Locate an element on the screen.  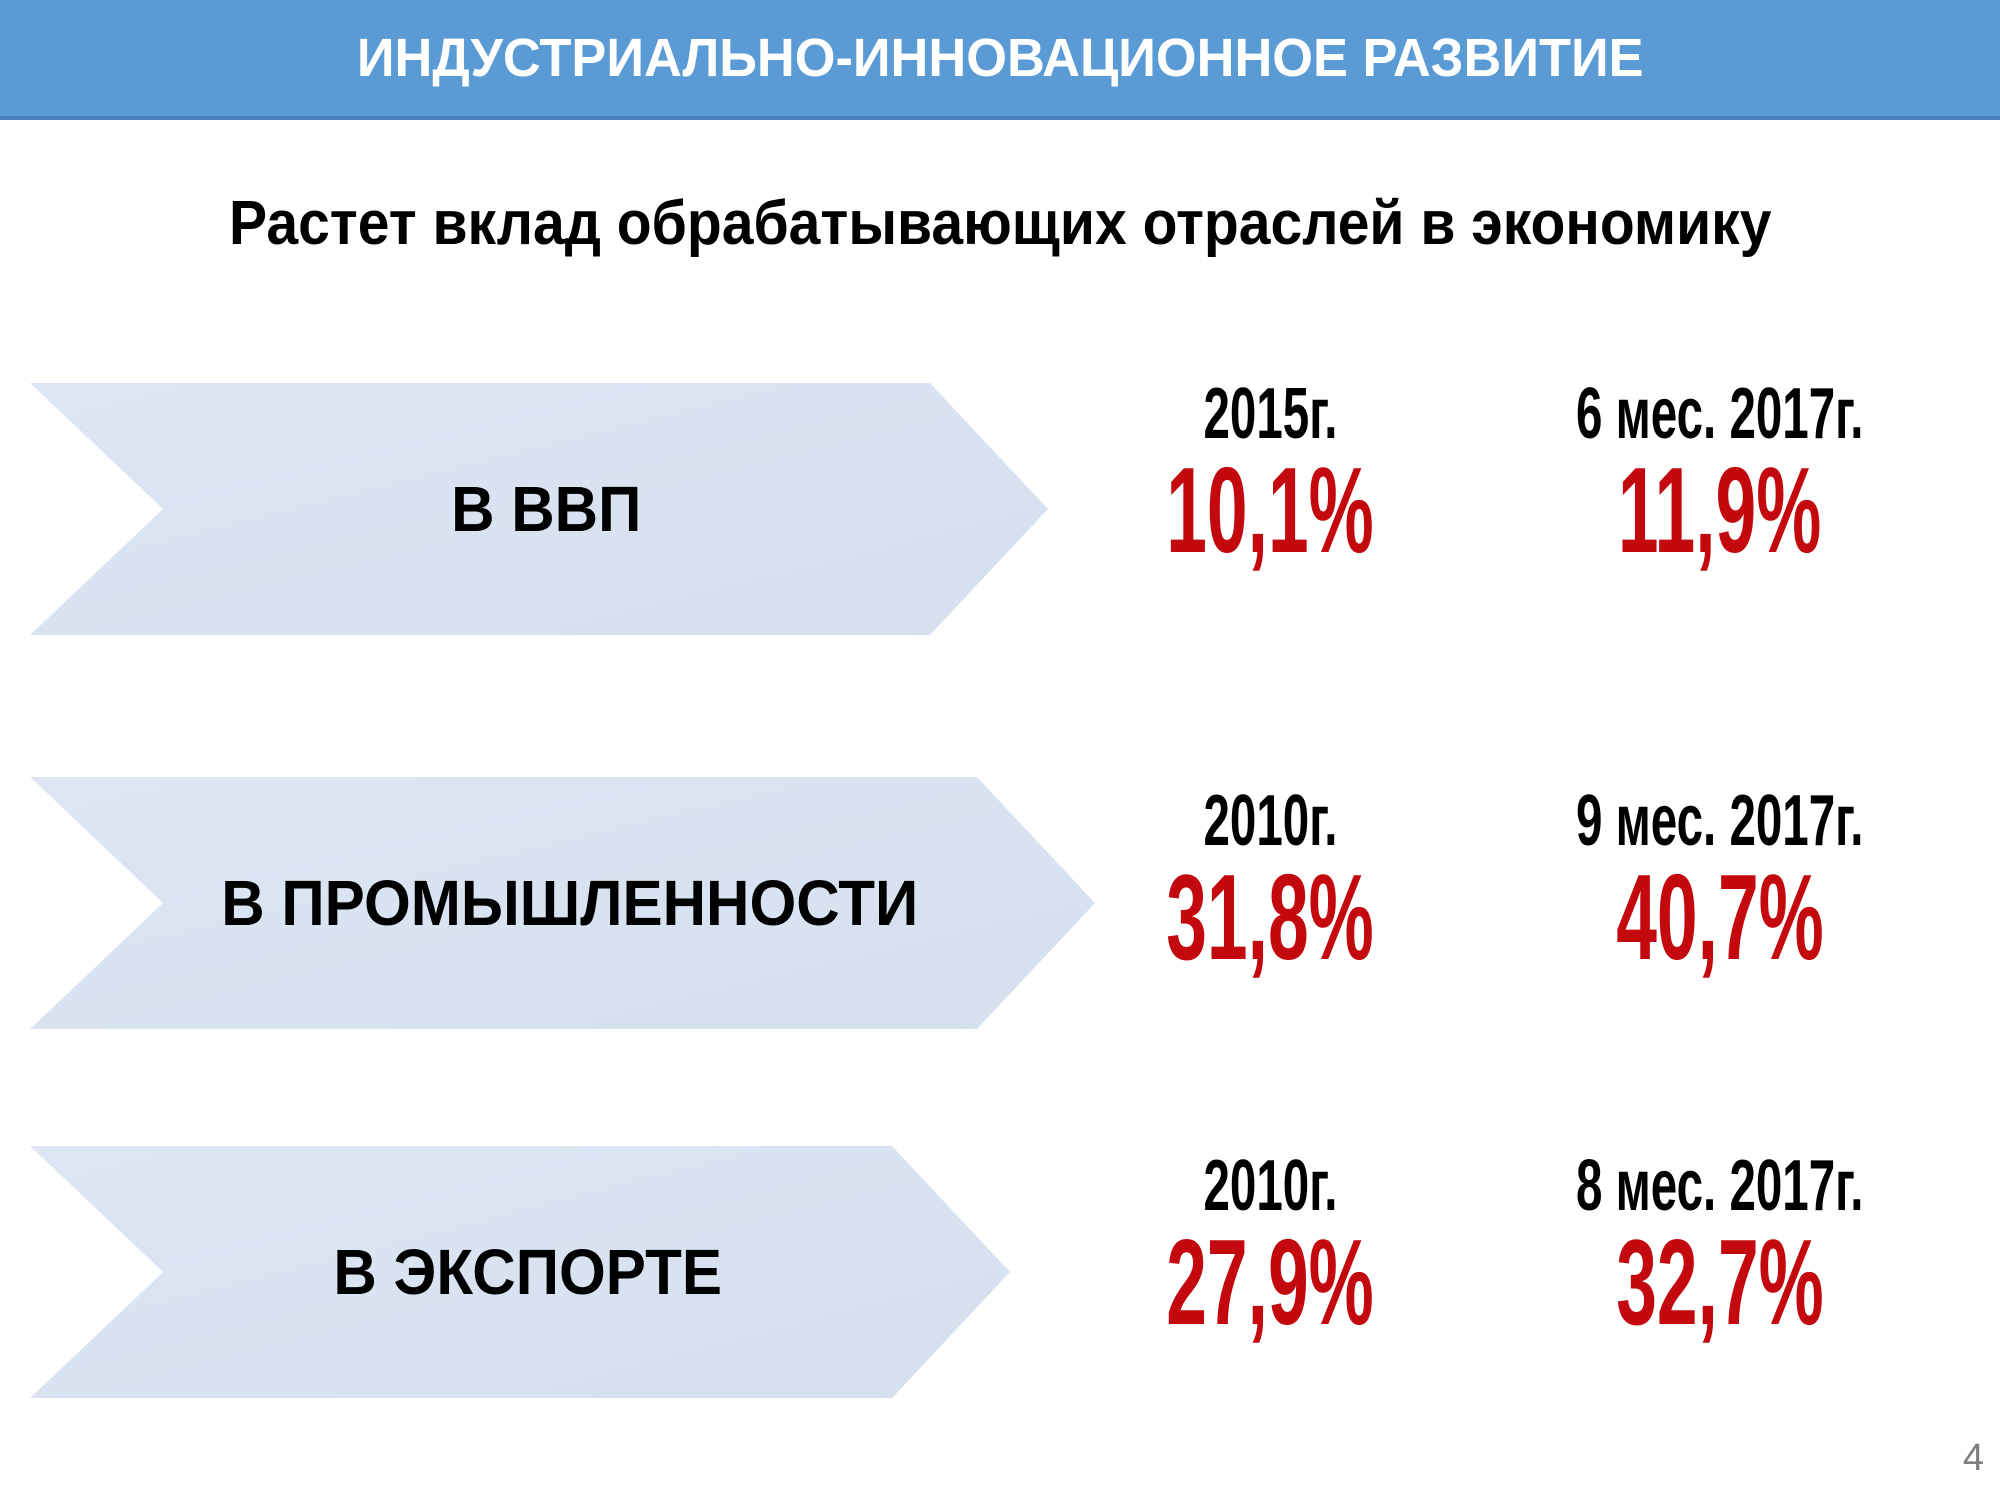
arrow-shape-export: В ЭКСПОРТЕ is located at coordinates (520, 1272).